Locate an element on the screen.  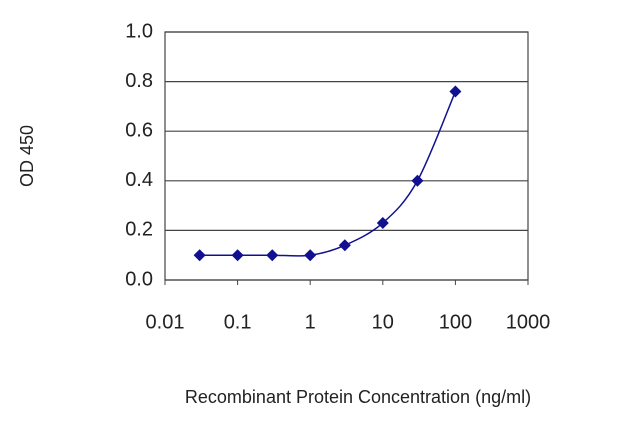
y-tick-label: 0.2 is located at coordinates (139, 230).